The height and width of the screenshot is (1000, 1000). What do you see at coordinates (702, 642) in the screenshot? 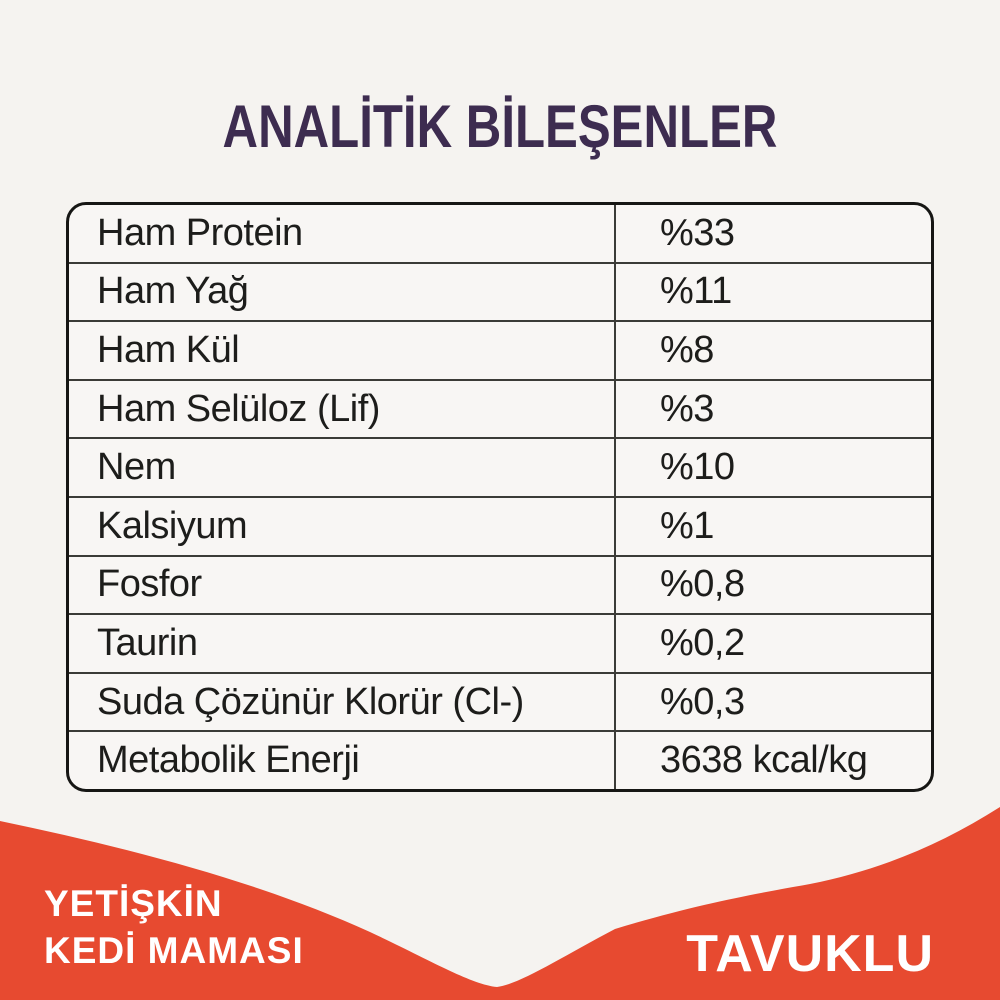
I see `row-value: %0,2` at bounding box center [702, 642].